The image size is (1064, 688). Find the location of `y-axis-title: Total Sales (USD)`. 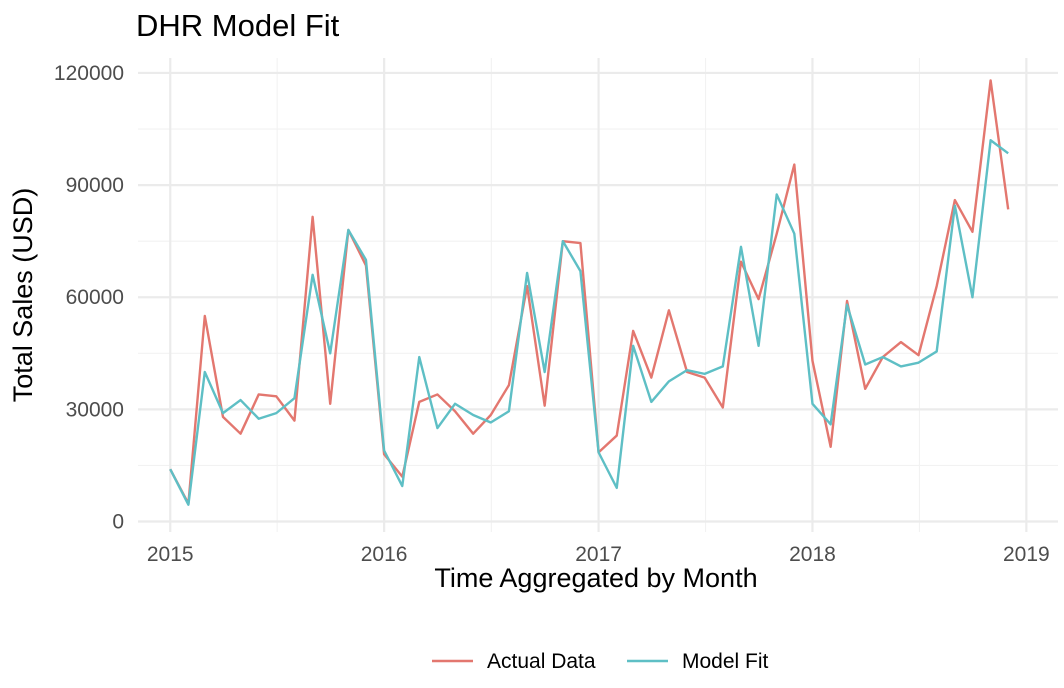

y-axis-title: Total Sales (USD) is located at coordinates (23, 295).